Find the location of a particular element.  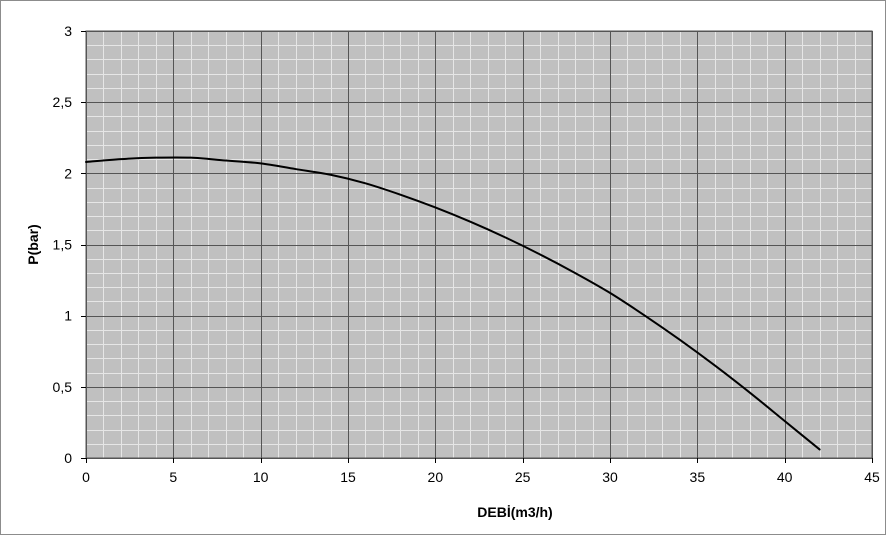

x-tick-label: 20 is located at coordinates (436, 477).